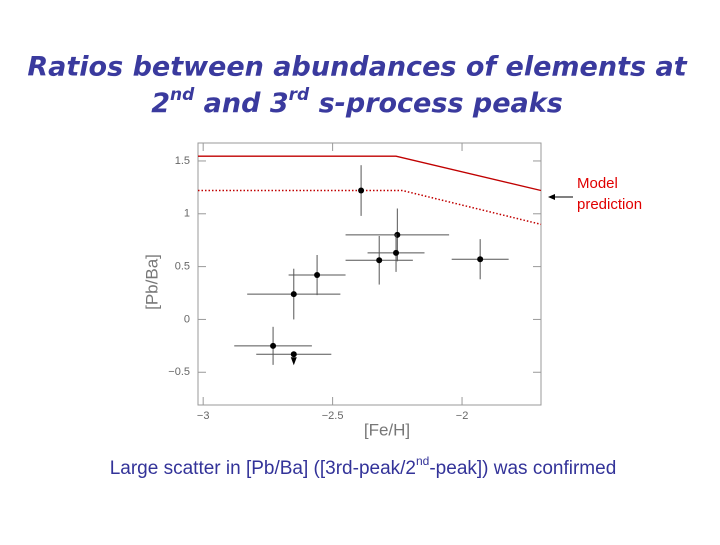 This screenshot has height=545, width=720. I want to click on x-axis-label: [Fe/H], so click(387, 429).